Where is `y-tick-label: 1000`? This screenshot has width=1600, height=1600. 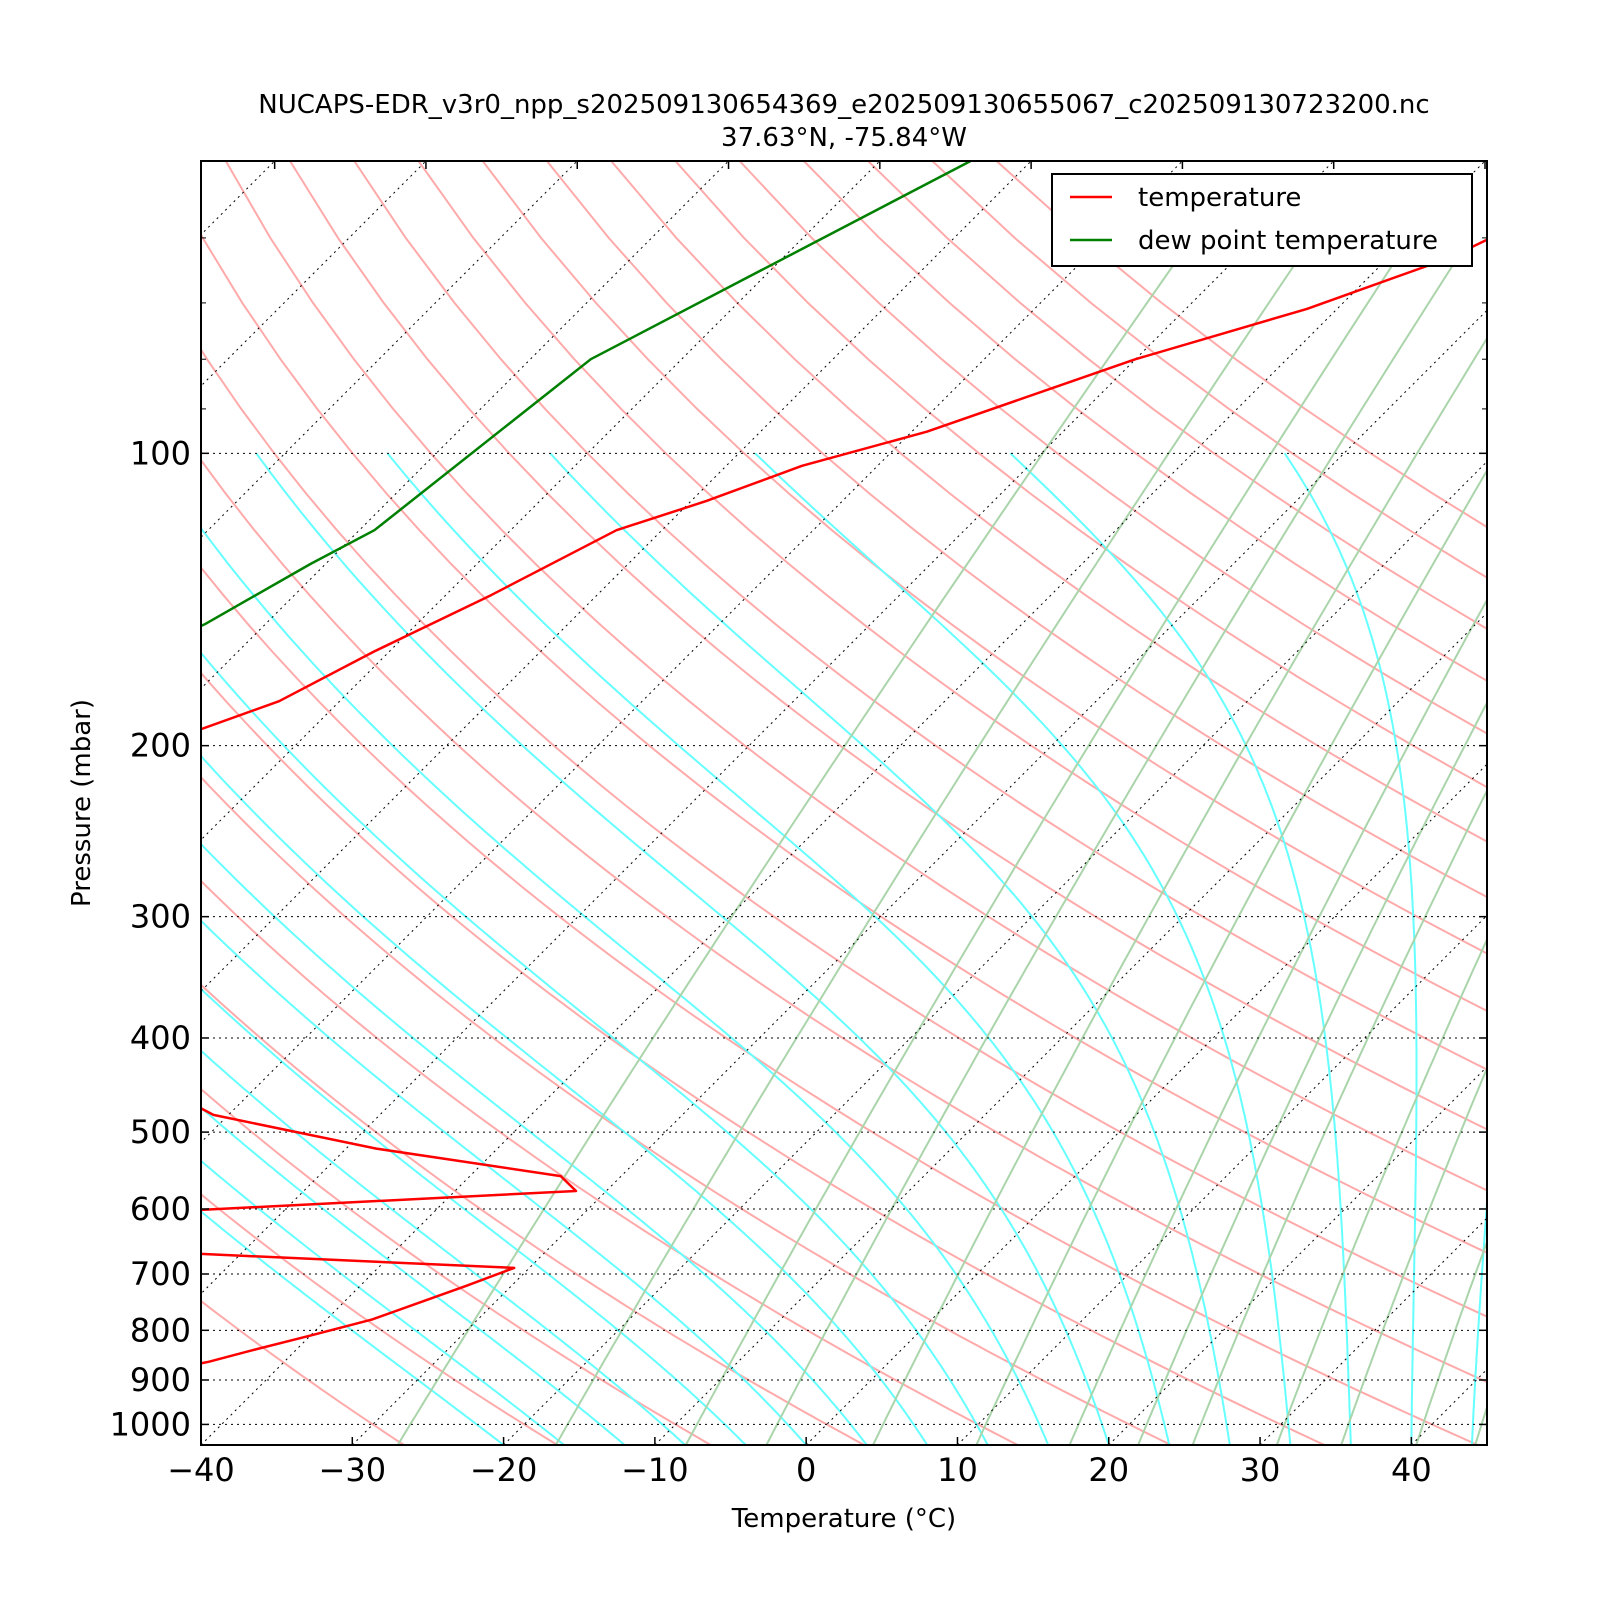
y-tick-label: 1000 is located at coordinates (150, 1424).